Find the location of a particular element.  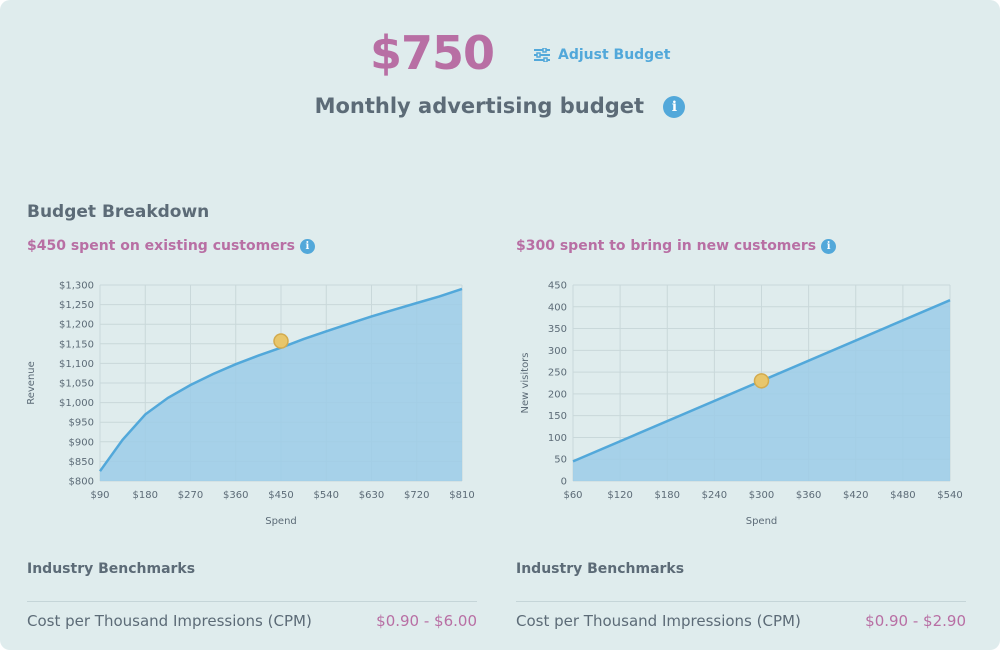

left-pane-title-text: $450 spent on existing customers is located at coordinates (161, 246).